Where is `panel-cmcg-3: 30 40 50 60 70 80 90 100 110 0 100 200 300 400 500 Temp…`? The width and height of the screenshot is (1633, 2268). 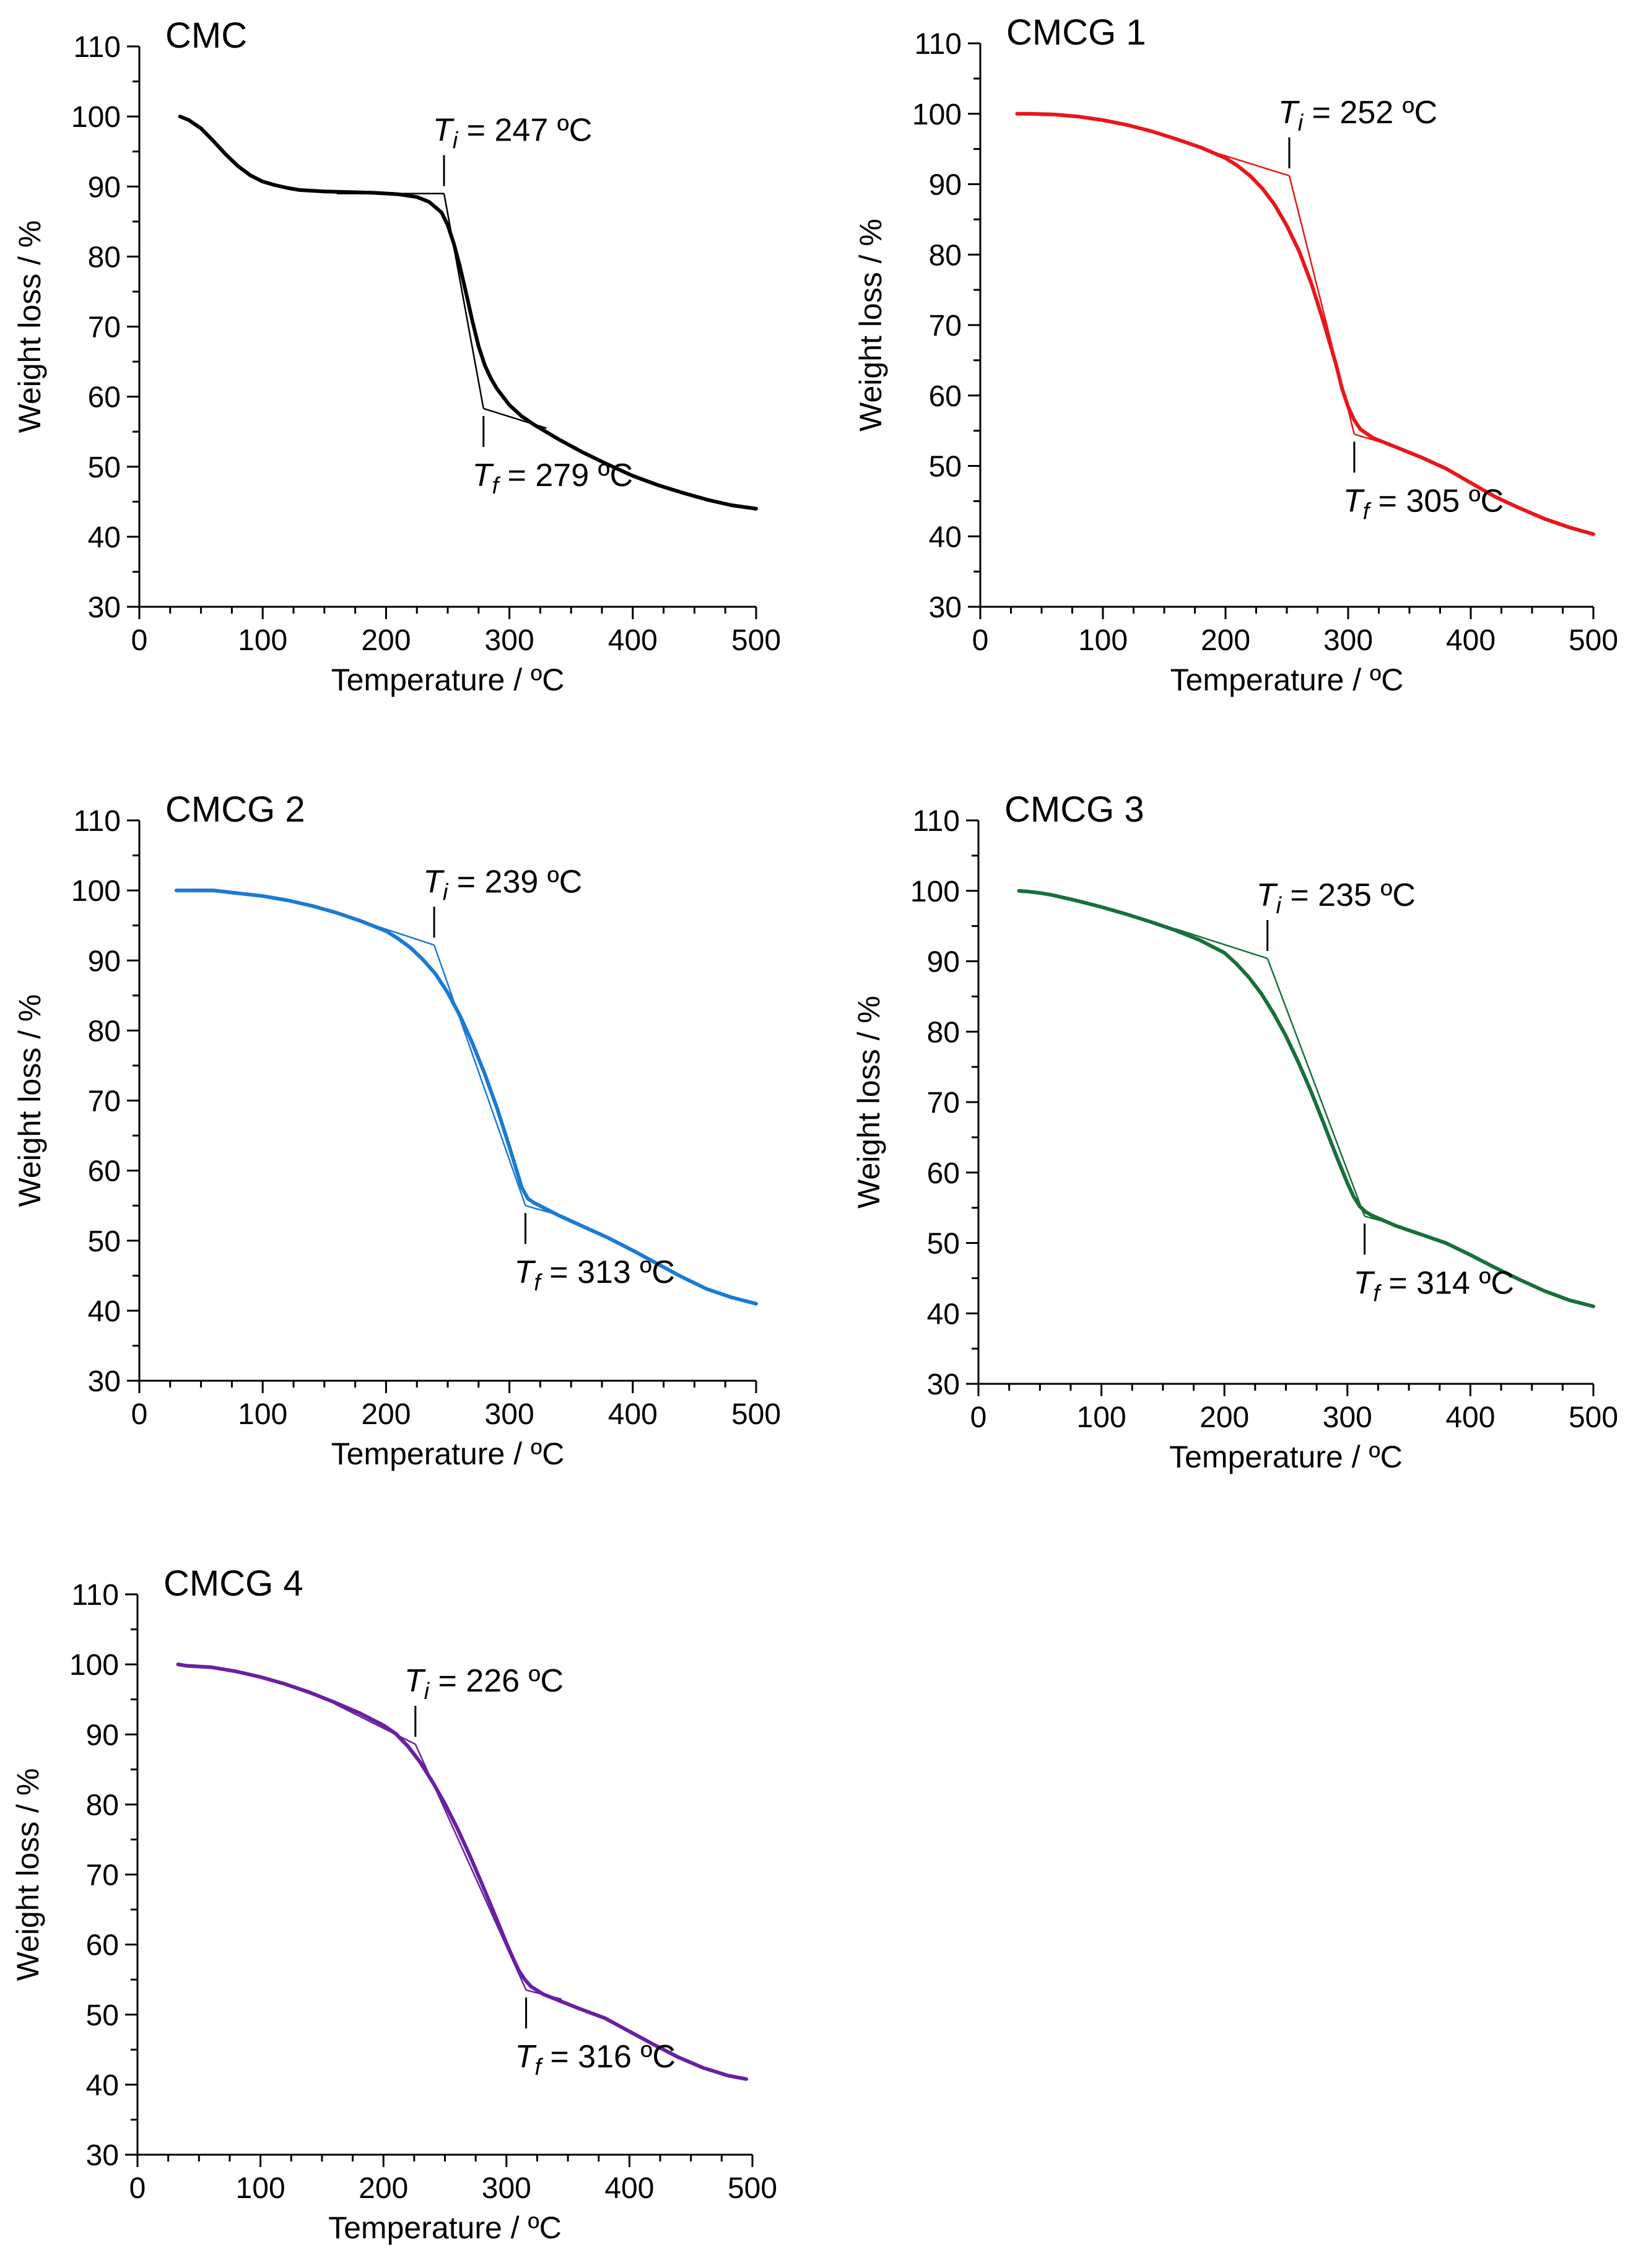
panel-cmcg-3: 30 40 50 60 70 80 90 100 110 0 100 200 300 400 500 Temp… is located at coordinates (1234, 1131).